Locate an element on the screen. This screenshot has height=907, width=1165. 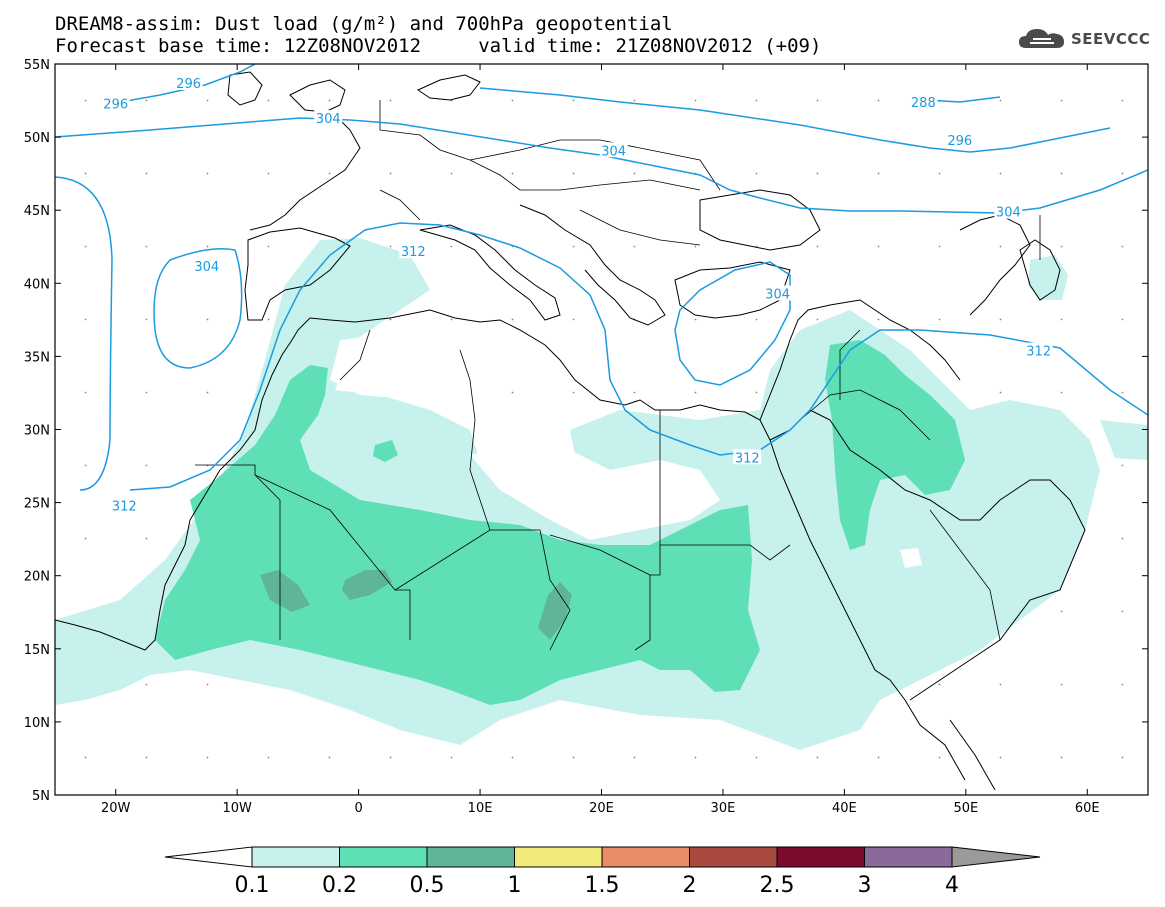
lon-label: 0 is located at coordinates (358, 808).